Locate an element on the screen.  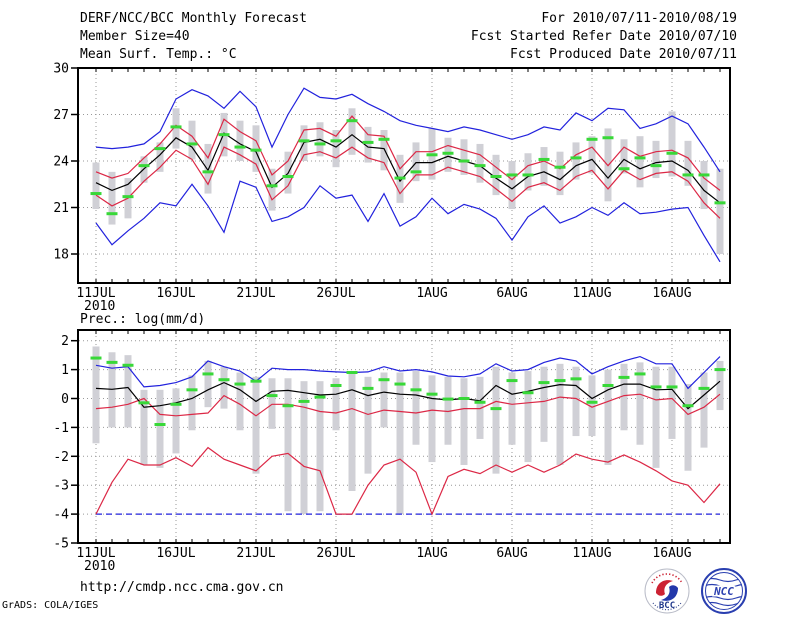
grads-credit: GrADS: COLA/IGES is located at coordinates (50, 605).